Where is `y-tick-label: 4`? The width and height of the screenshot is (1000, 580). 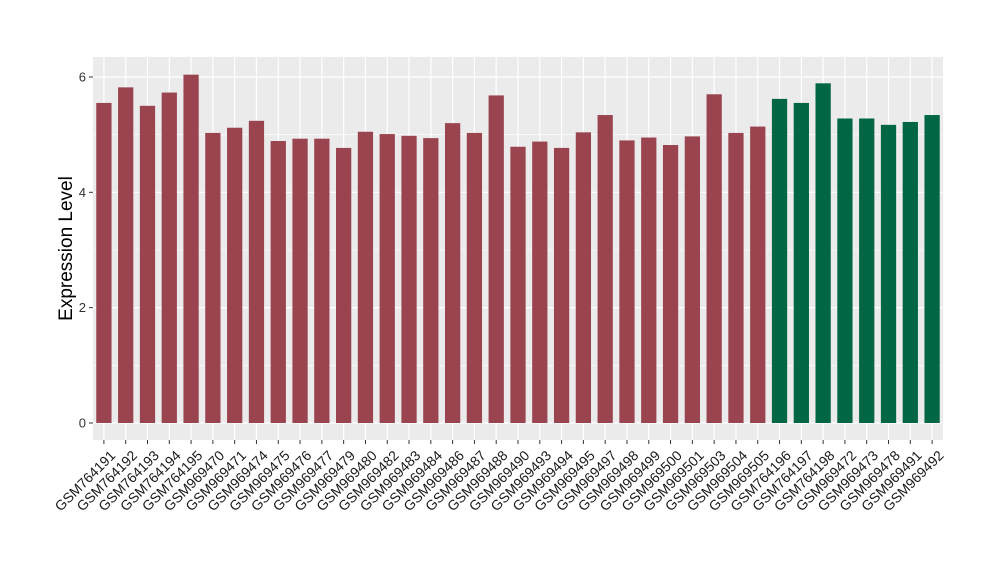 y-tick-label: 4 is located at coordinates (82, 192).